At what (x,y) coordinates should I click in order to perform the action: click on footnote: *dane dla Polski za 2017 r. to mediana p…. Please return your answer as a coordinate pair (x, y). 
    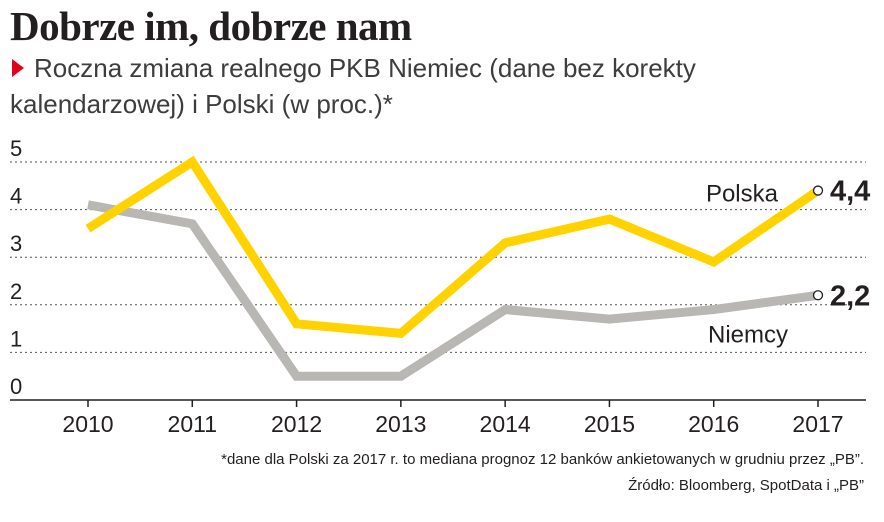
    Looking at the image, I should click on (542, 459).